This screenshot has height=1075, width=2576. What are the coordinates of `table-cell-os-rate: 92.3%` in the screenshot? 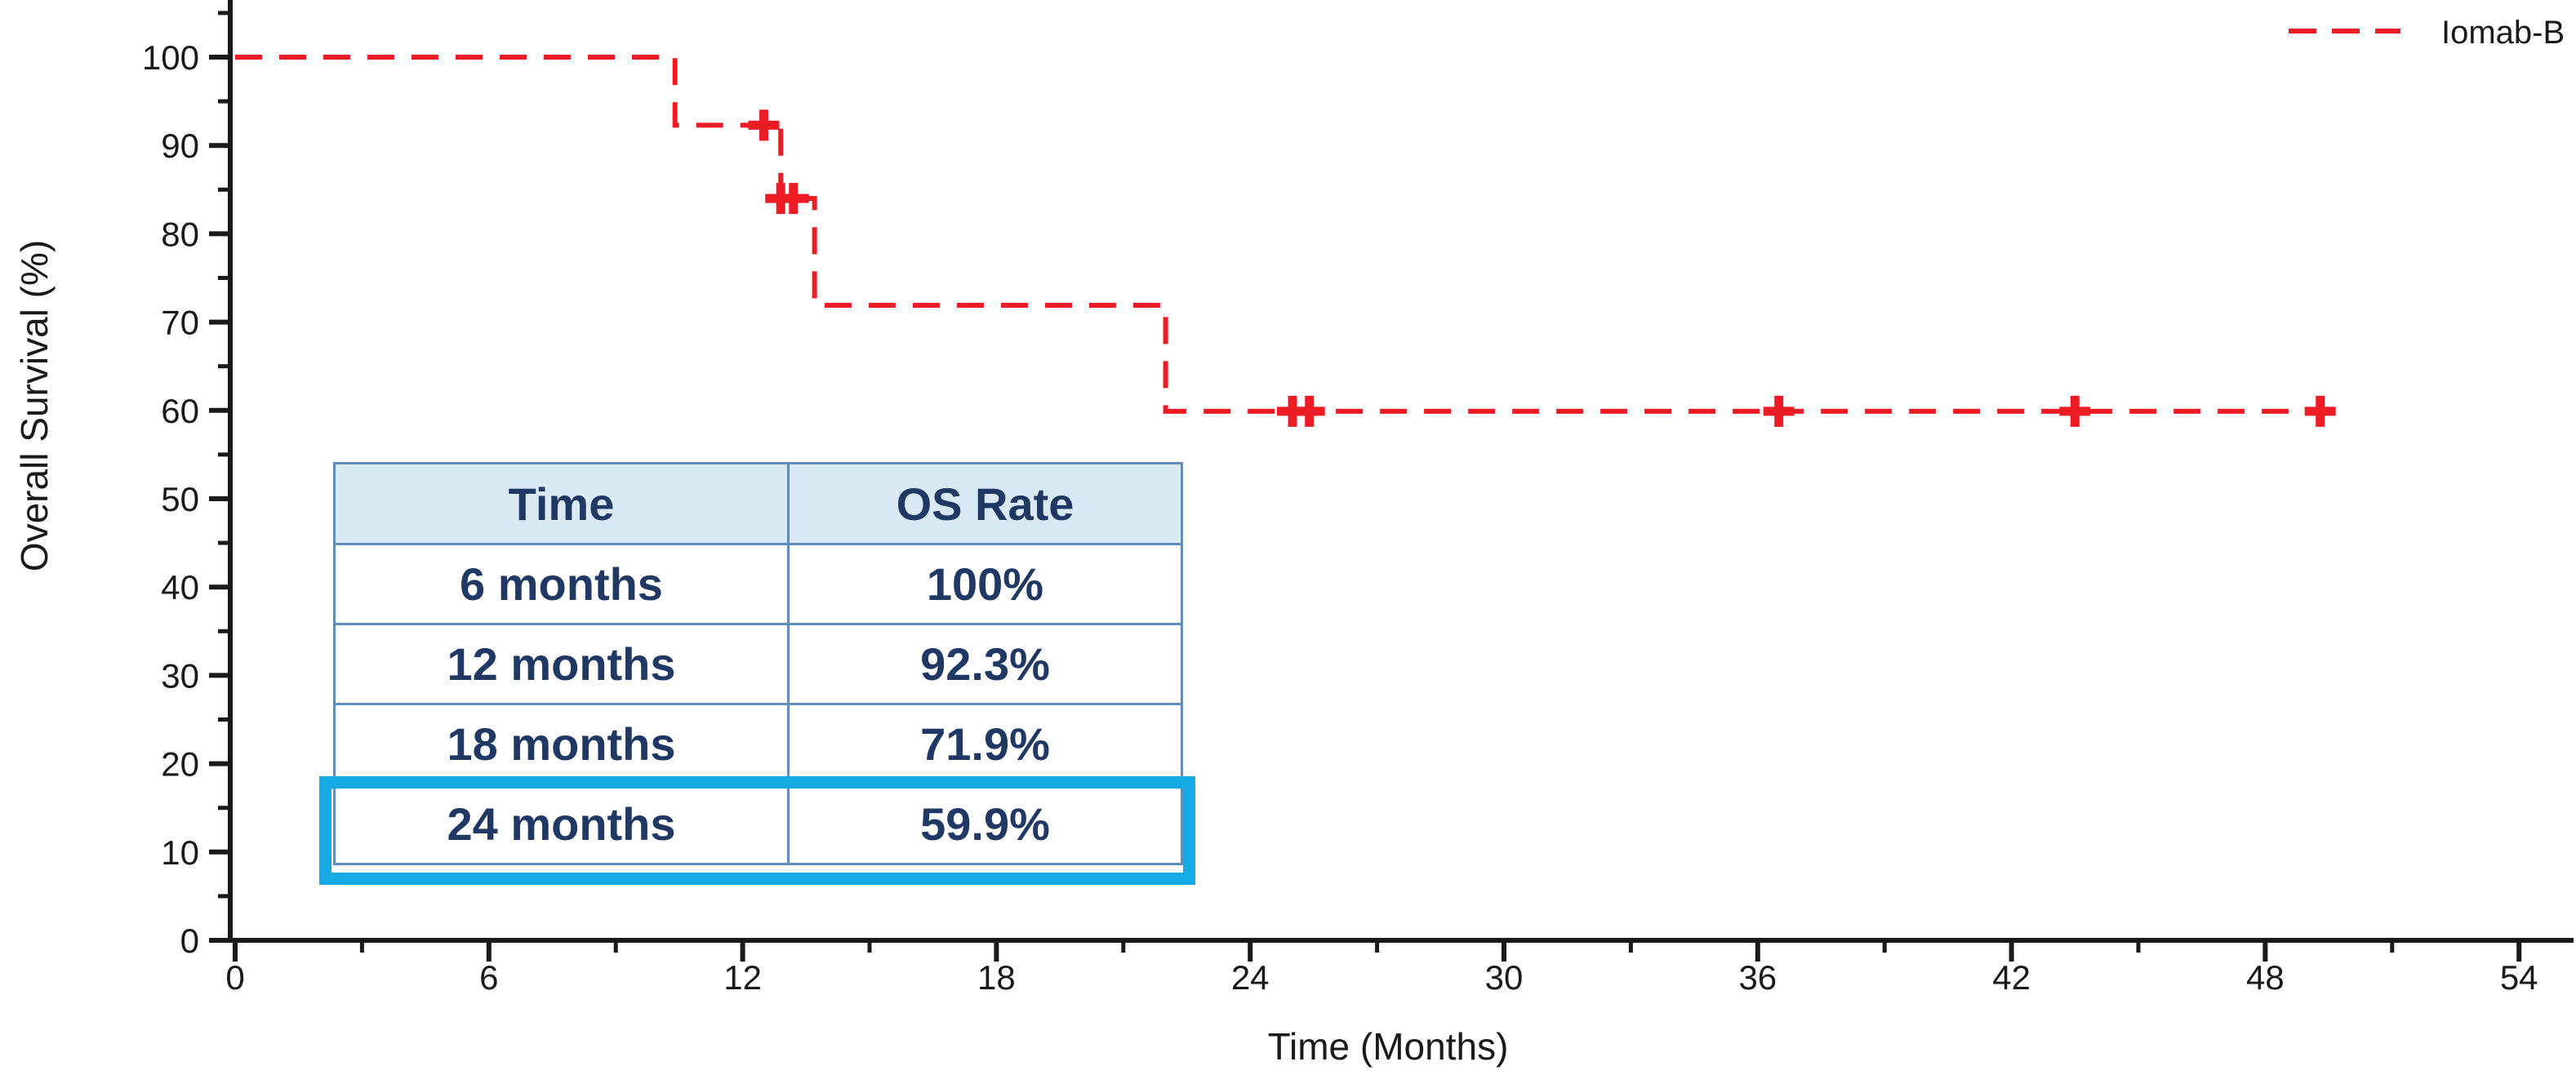 It's located at (985, 664).